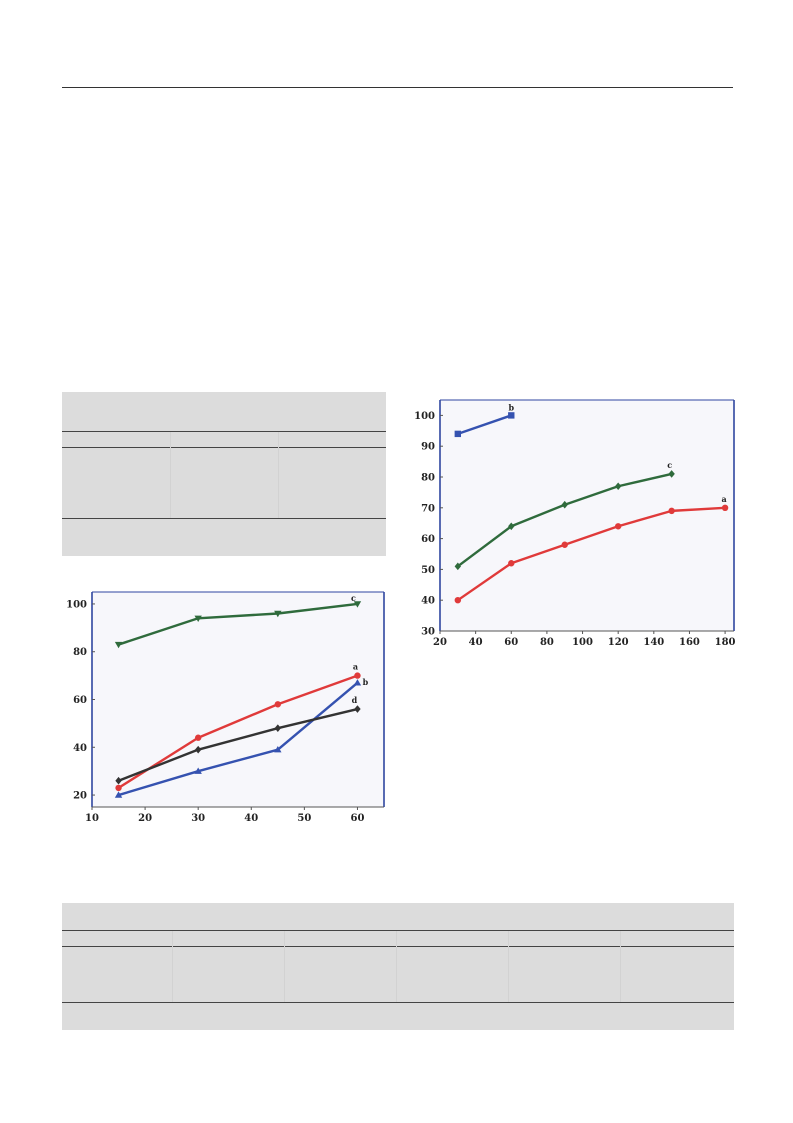  Describe the element at coordinates (398, 1002) in the screenshot. I see `table-wide-bottom-rule` at that location.